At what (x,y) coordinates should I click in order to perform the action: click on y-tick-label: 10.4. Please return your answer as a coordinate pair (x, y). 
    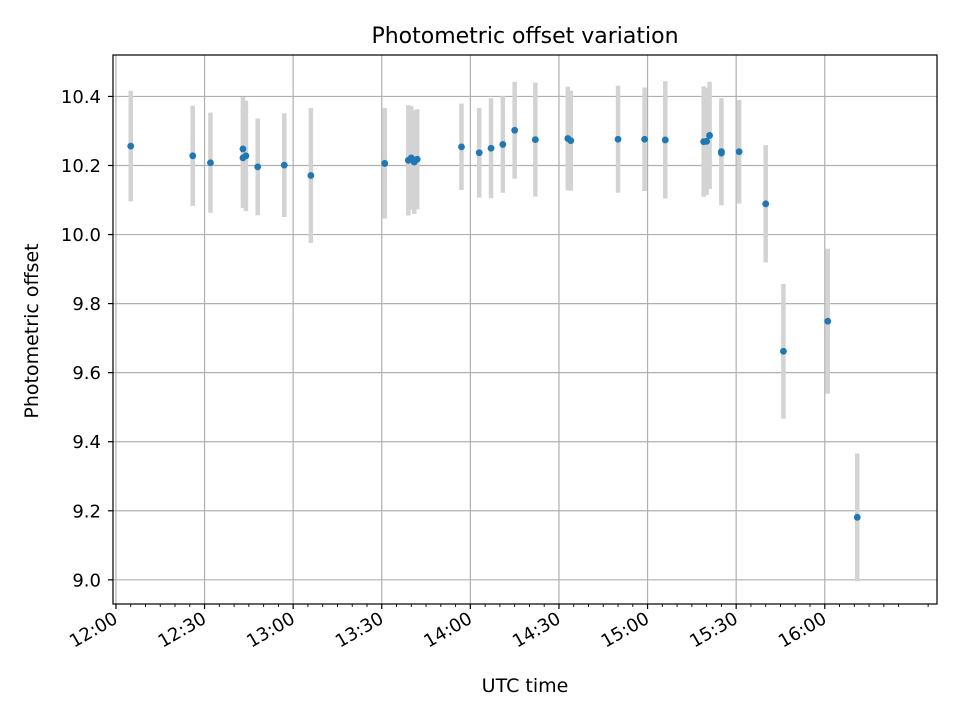
    Looking at the image, I should click on (81, 97).